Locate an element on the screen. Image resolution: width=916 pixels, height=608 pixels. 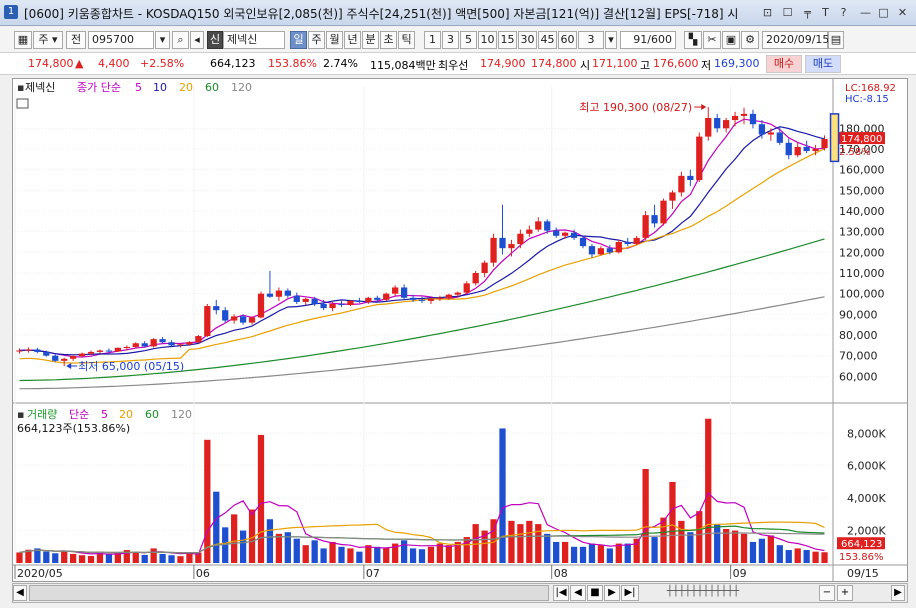
interval-button-15: 15 is located at coordinates (507, 40).